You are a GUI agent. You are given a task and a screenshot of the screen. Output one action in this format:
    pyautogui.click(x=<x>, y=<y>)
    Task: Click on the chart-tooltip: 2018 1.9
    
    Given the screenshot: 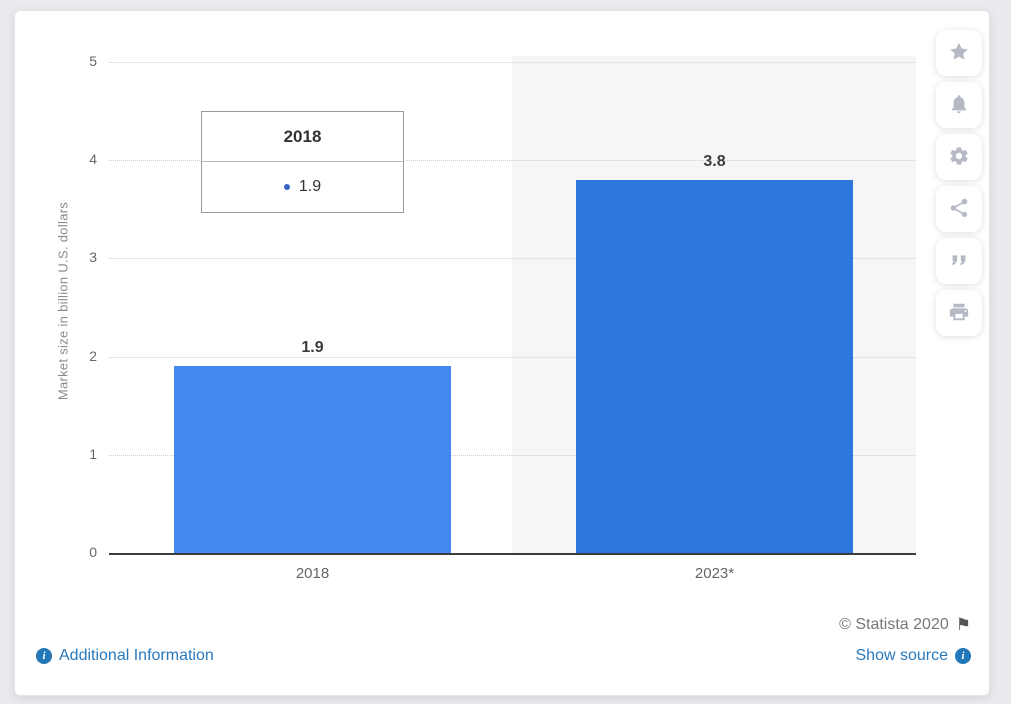 What is the action you would take?
    pyautogui.click(x=302, y=162)
    